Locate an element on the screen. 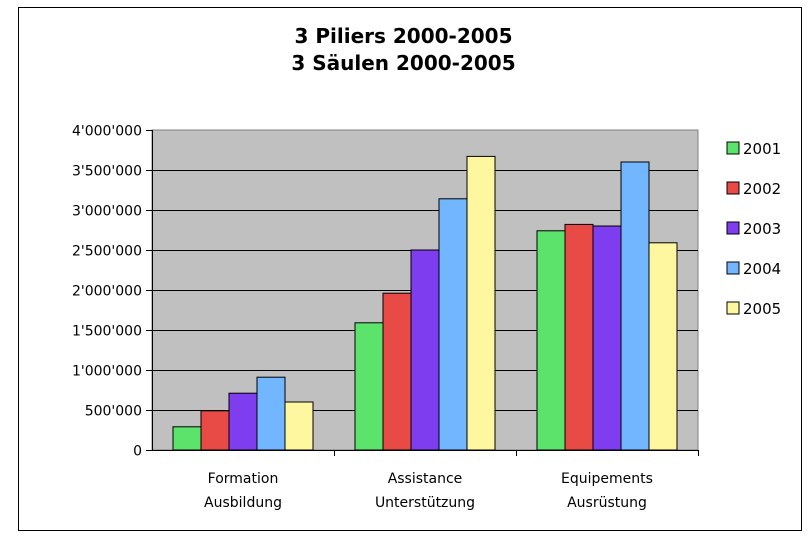  category-label: Equipements is located at coordinates (607, 479).